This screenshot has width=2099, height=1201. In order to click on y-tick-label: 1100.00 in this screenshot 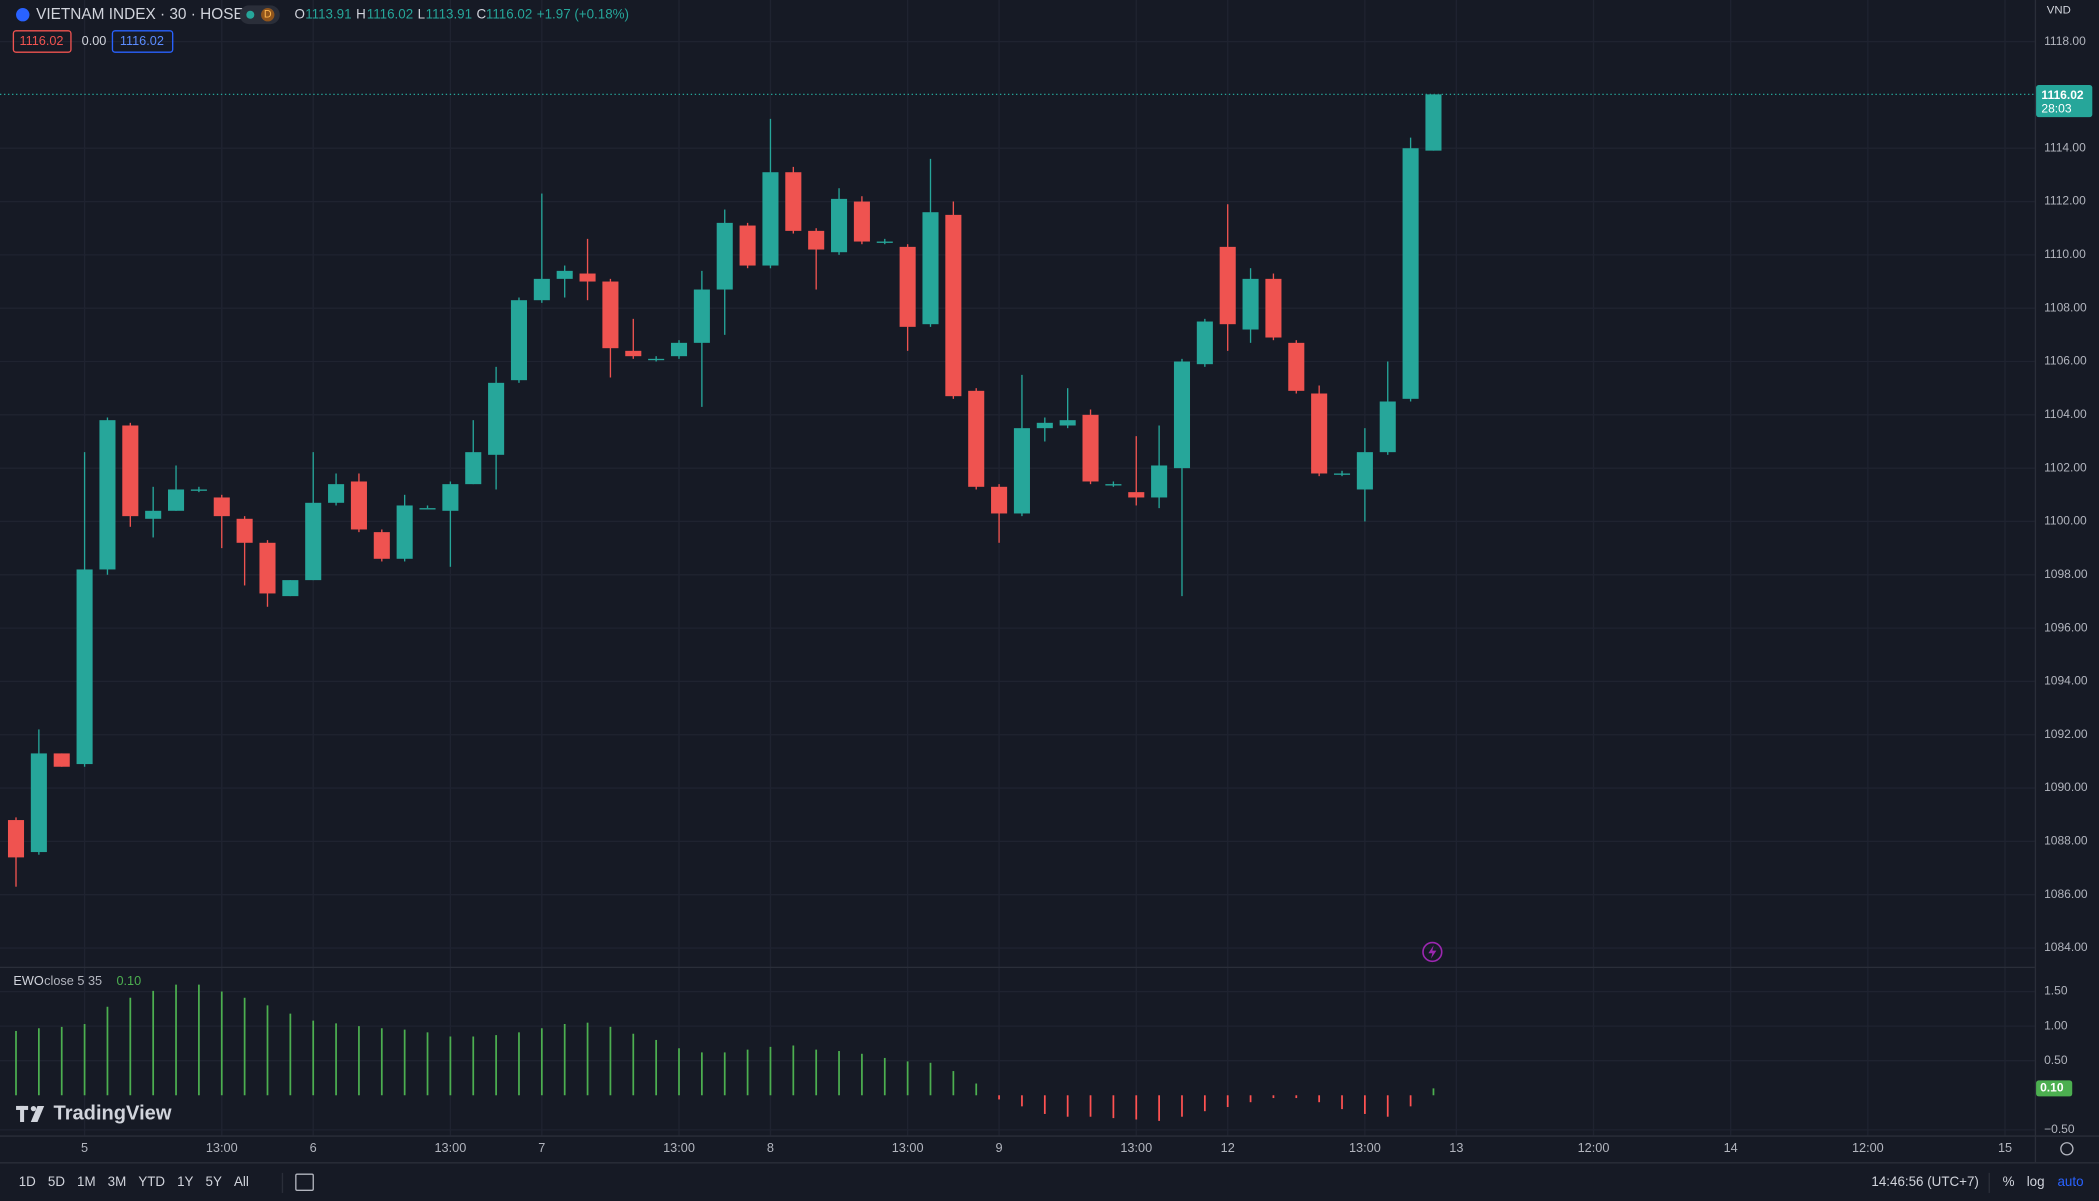, I will do `click(2065, 521)`.